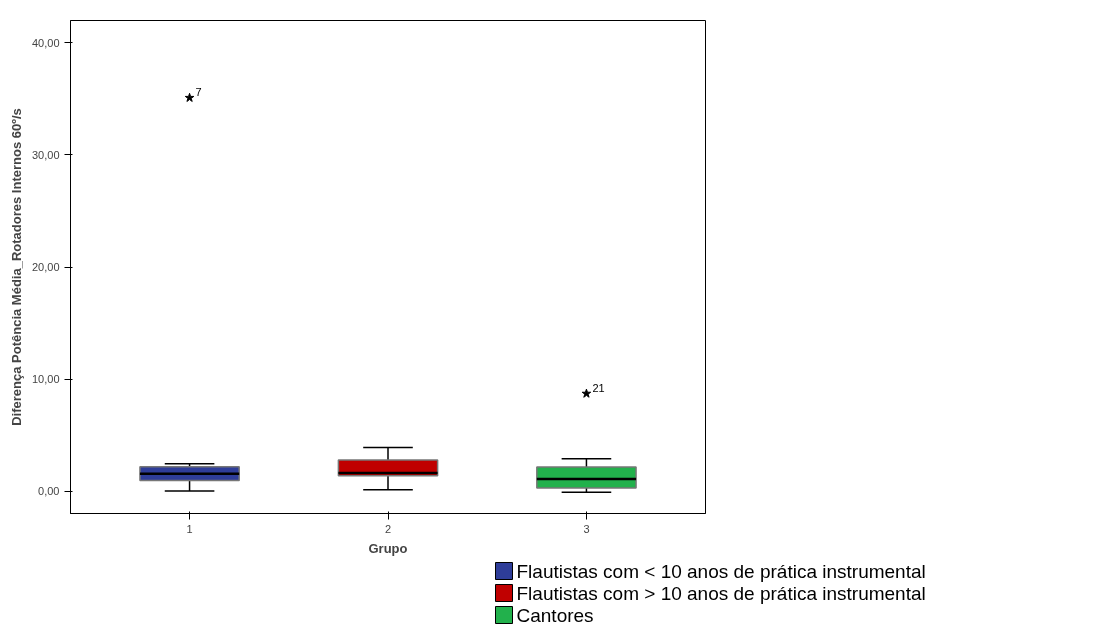 This screenshot has width=1110, height=628. Describe the element at coordinates (388, 528) in the screenshot. I see `x-tick-label: 2` at that location.